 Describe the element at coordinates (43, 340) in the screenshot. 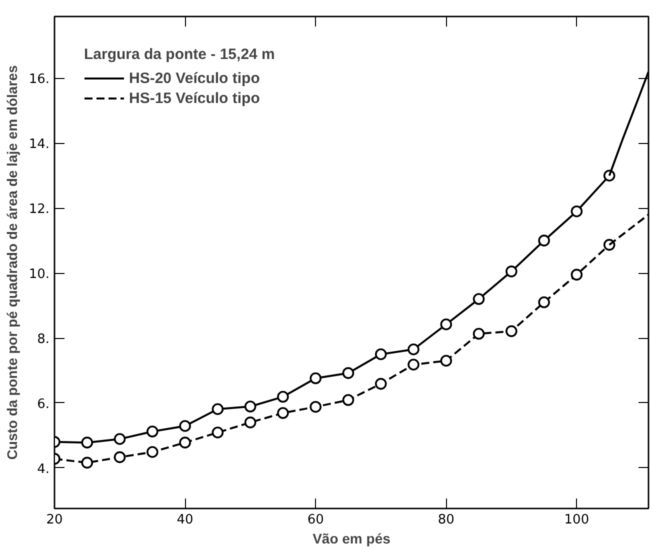

I see `y-tick-label: 8.` at that location.